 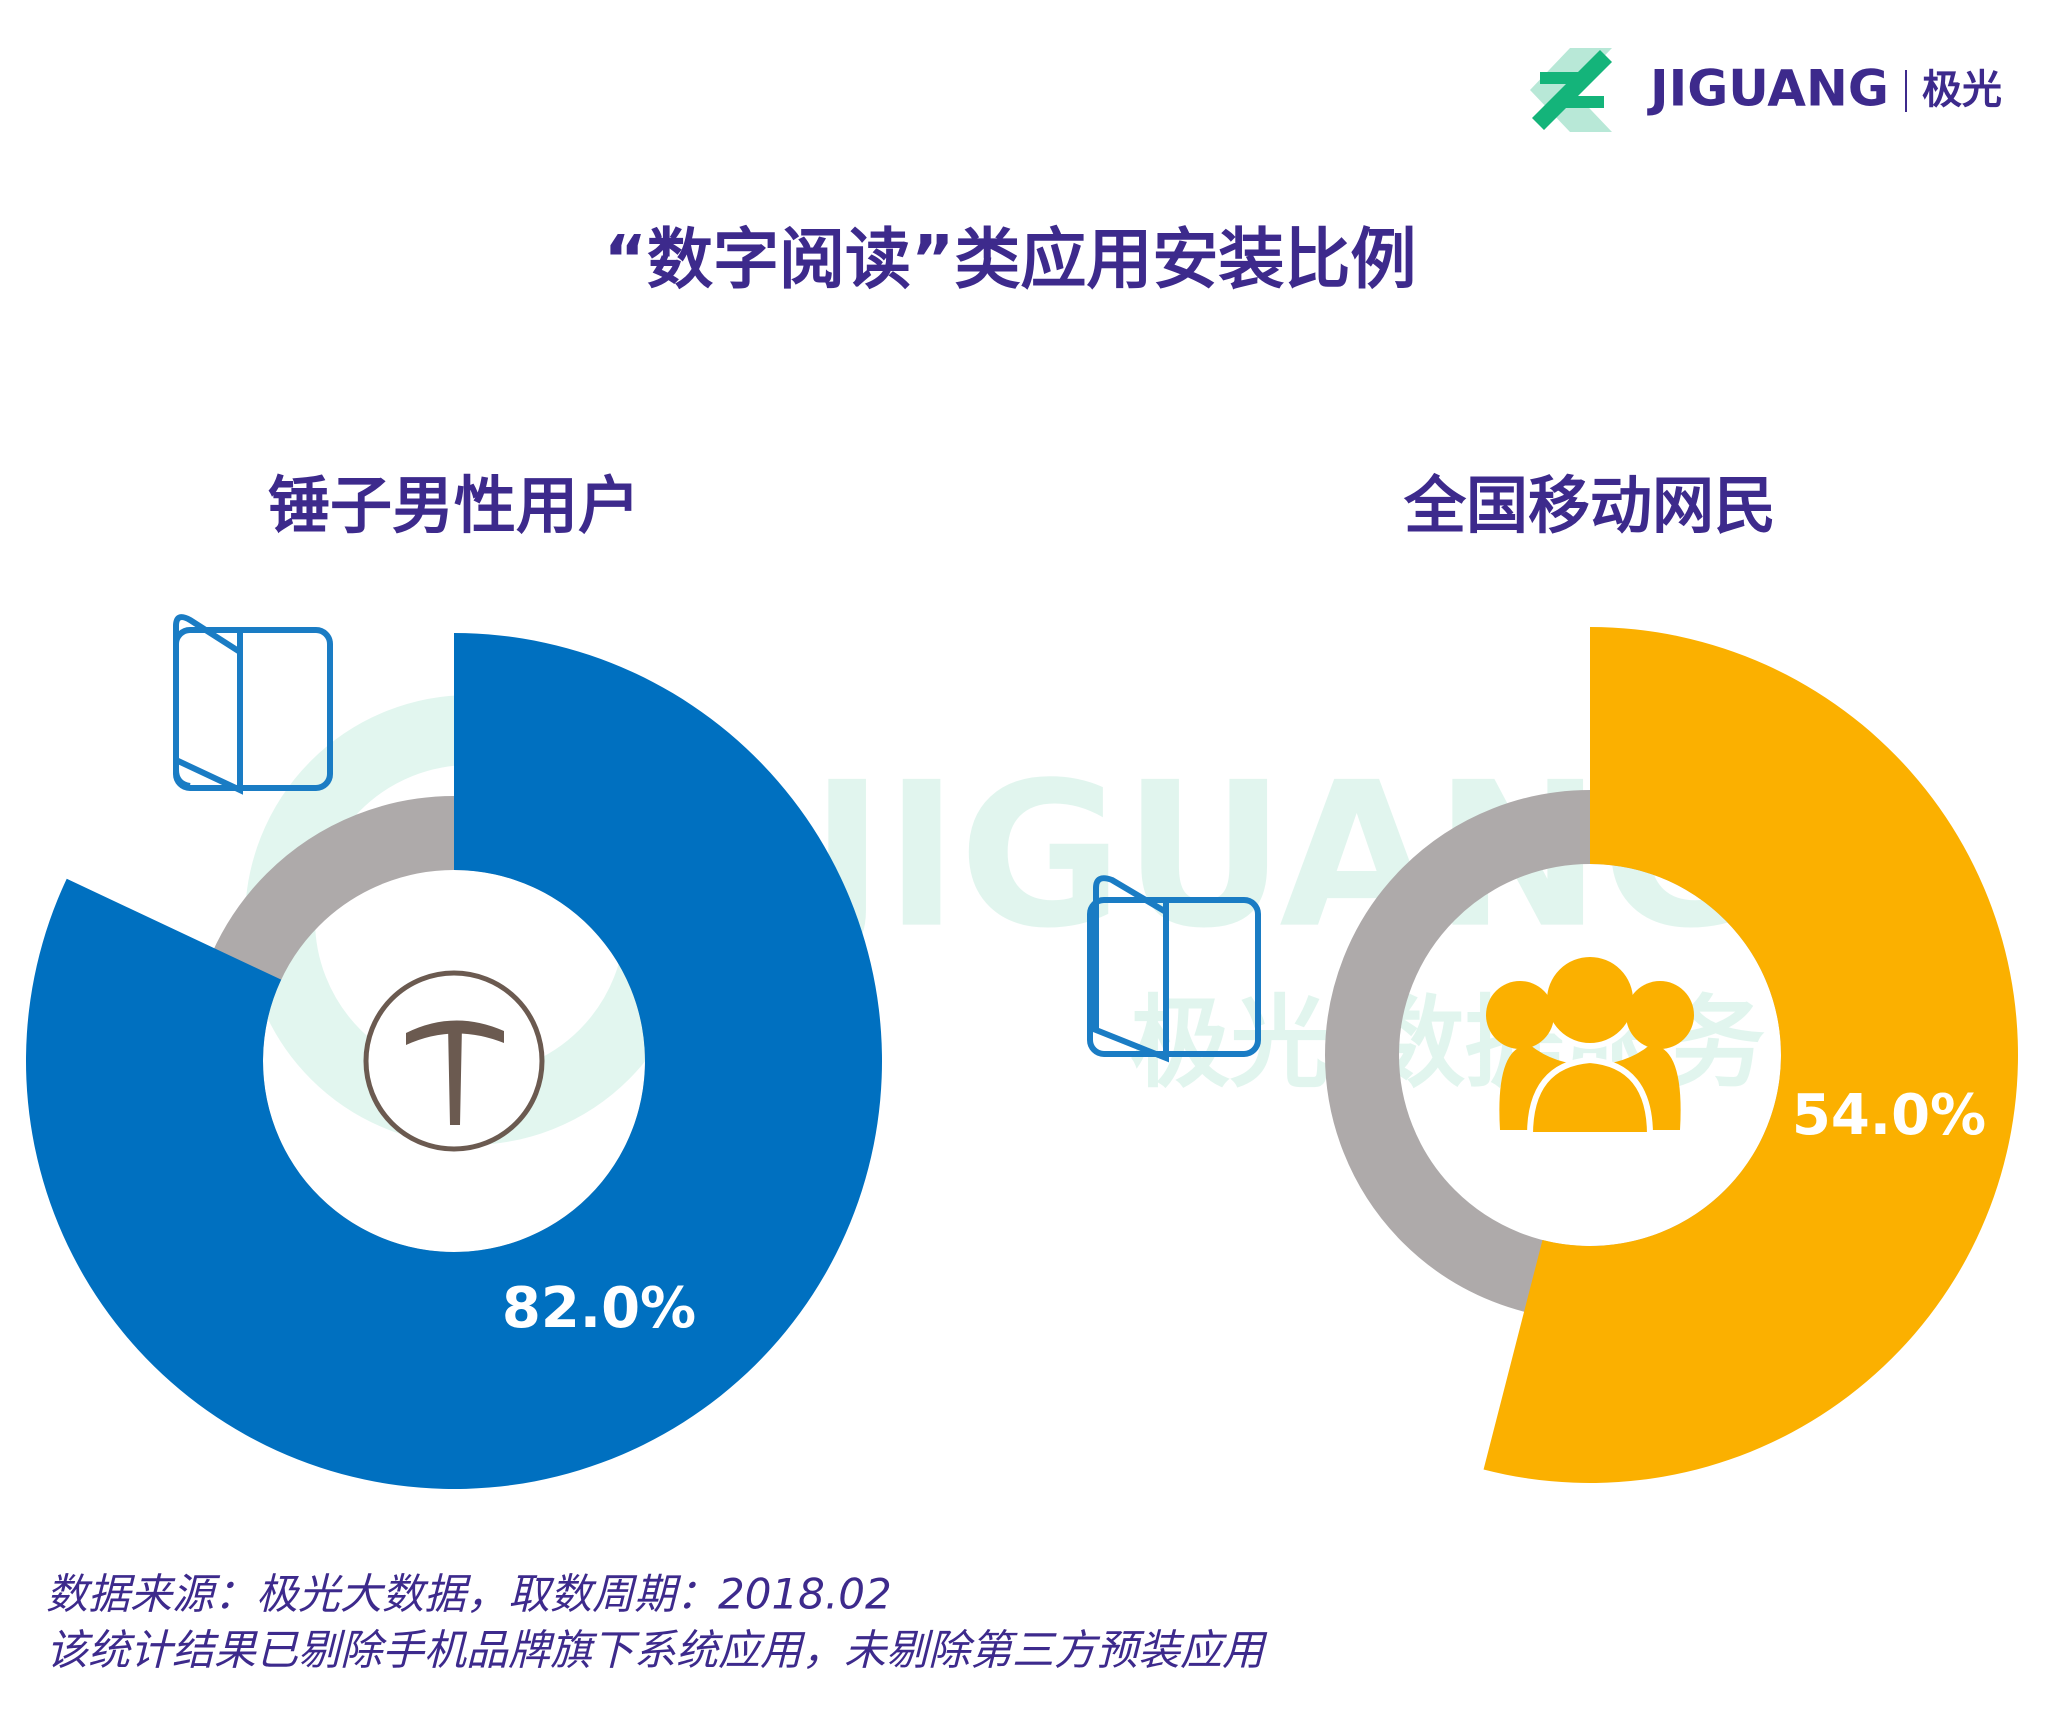 I want to click on logo: JIGUANG 极光, so click(x=1766, y=90).